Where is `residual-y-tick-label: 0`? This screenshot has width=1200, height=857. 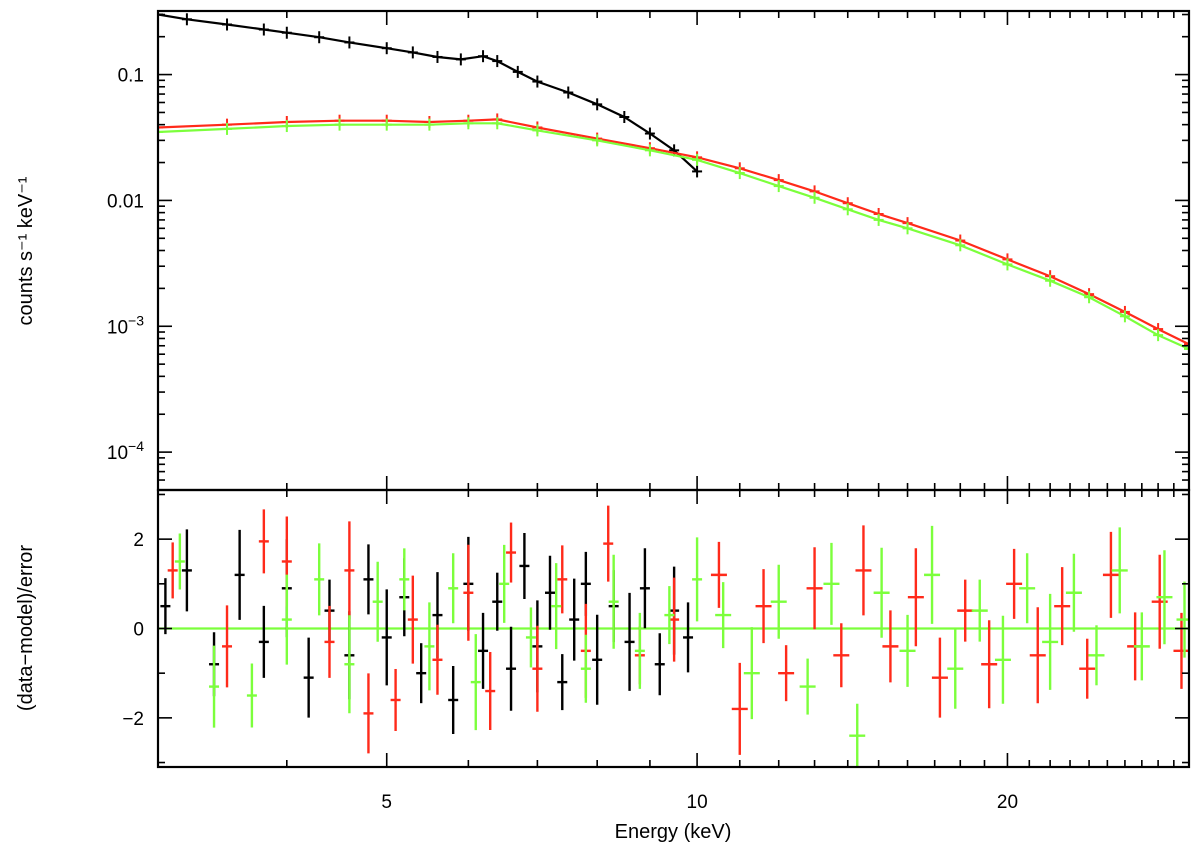 residual-y-tick-label: 0 is located at coordinates (138, 630).